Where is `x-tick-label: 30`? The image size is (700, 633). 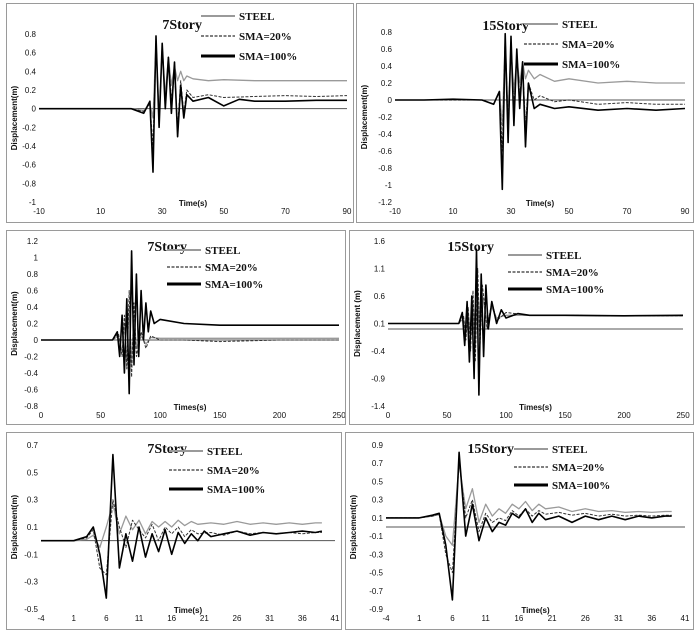
x-tick-label: 30 is located at coordinates (162, 211).